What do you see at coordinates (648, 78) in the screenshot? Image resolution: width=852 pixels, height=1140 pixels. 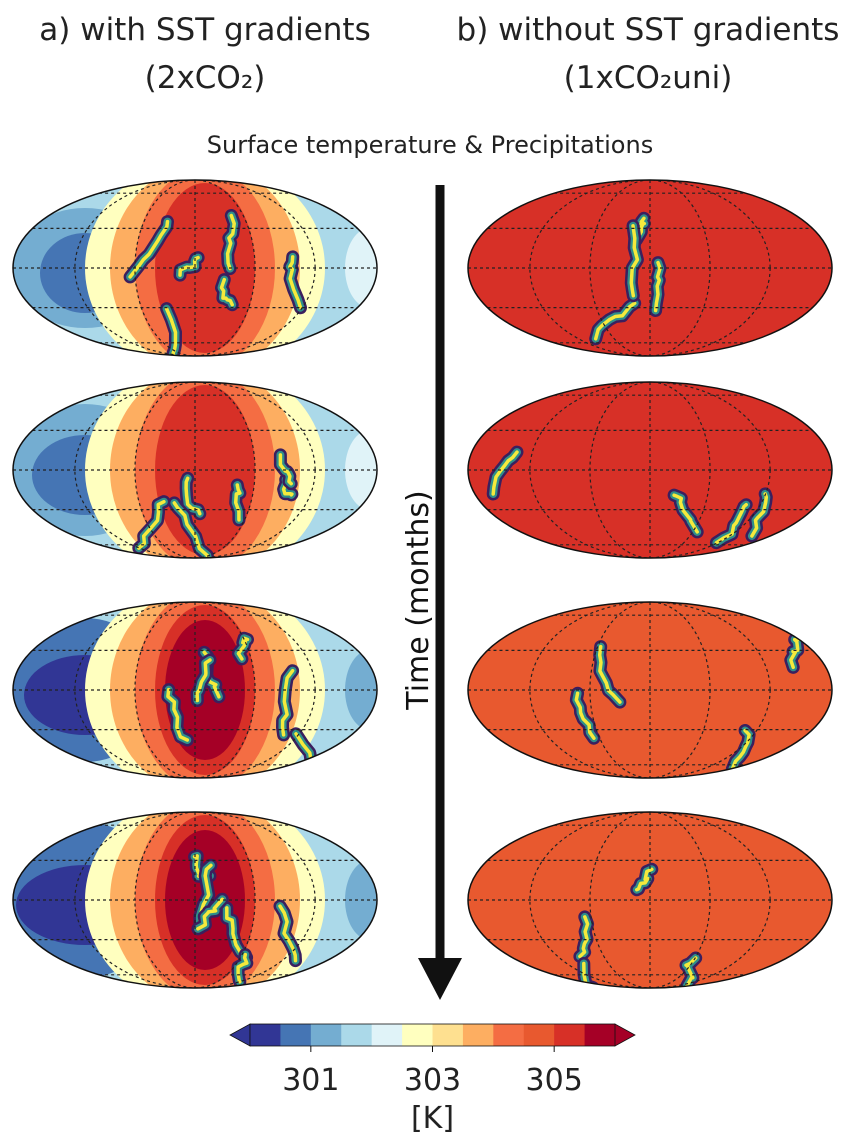 I see `right-subtitle: (1xCO₂uni)` at bounding box center [648, 78].